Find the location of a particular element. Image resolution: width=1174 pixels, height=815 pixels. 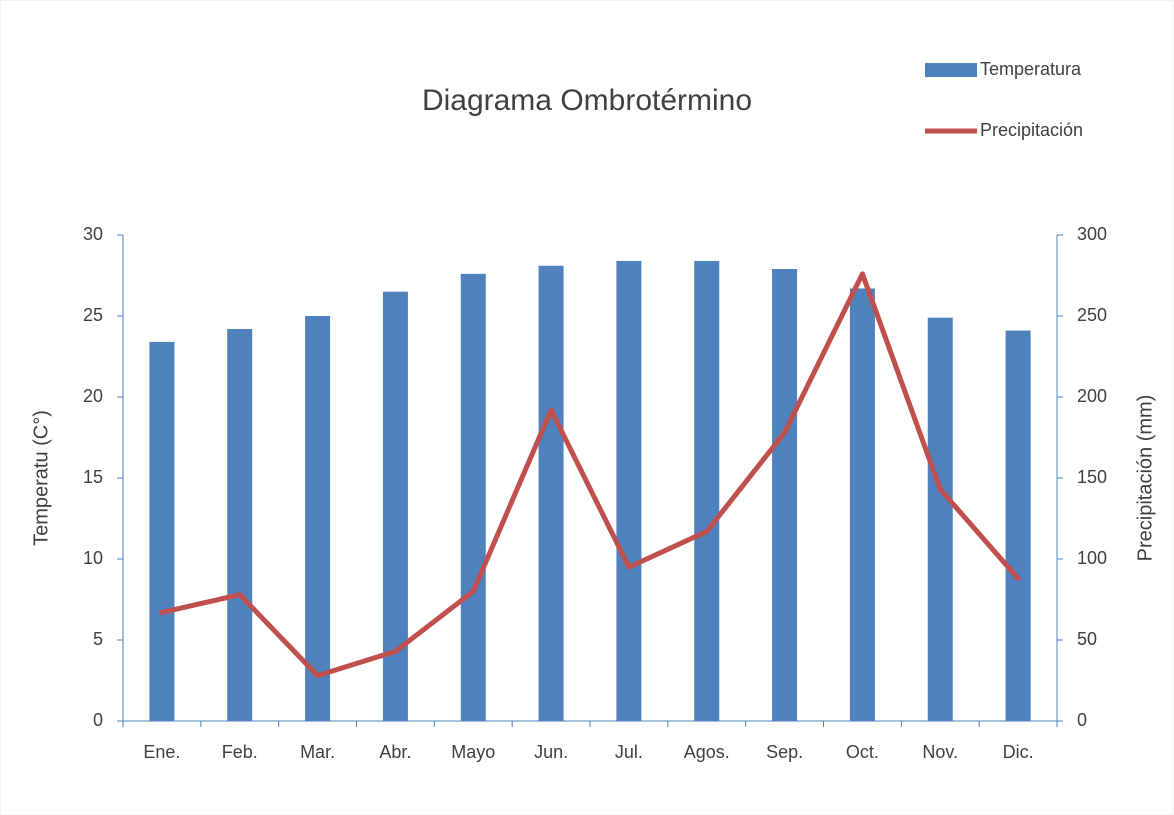

y-tick-label: 15 is located at coordinates (93, 477).